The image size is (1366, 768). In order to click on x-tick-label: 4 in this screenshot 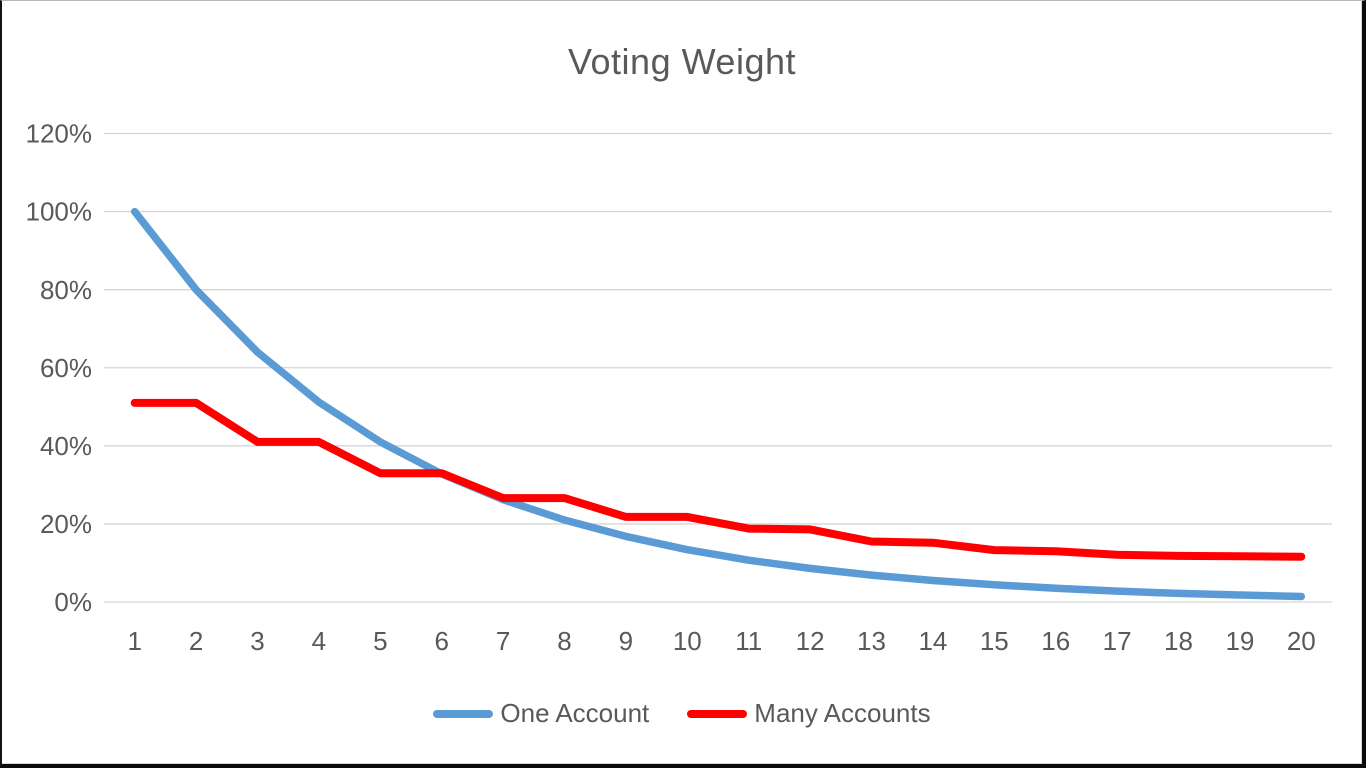, I will do `click(319, 641)`.